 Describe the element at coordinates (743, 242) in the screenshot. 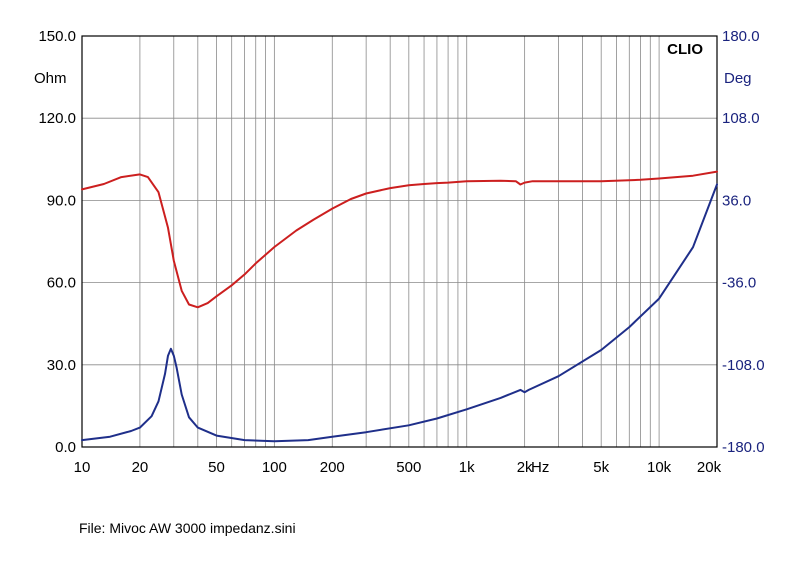

I see `right-axis-ticks: -180.0 -108.0 -36.0 36.0 108.0 180.0` at that location.